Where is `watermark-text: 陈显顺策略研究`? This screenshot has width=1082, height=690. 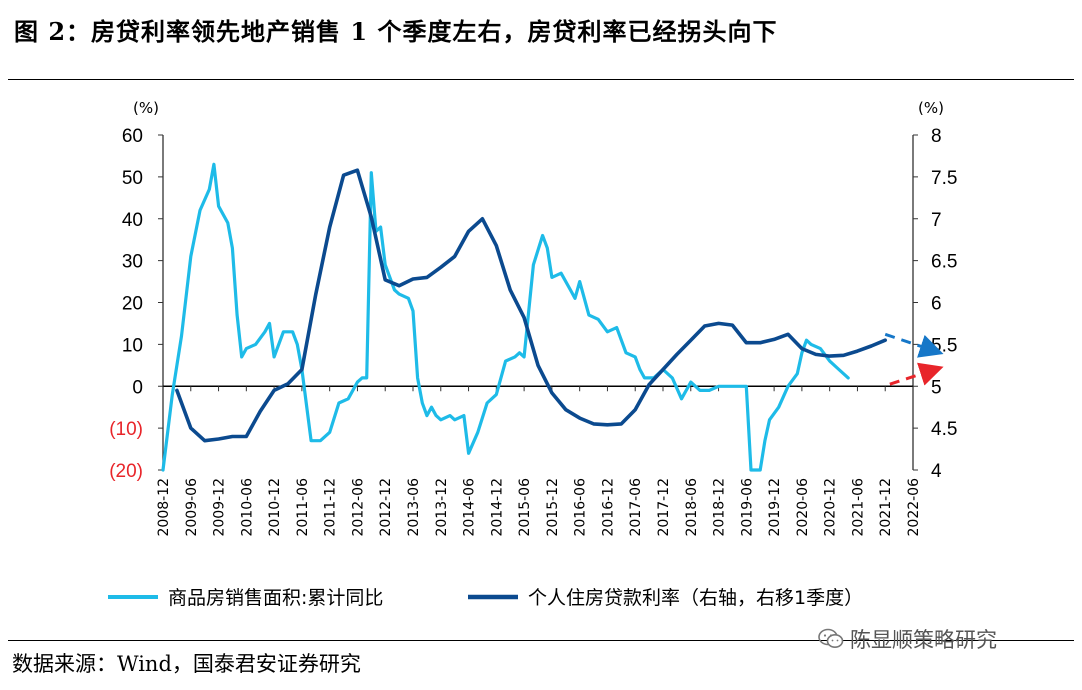
watermark-text: 陈显顺策略研究 is located at coordinates (923, 640).